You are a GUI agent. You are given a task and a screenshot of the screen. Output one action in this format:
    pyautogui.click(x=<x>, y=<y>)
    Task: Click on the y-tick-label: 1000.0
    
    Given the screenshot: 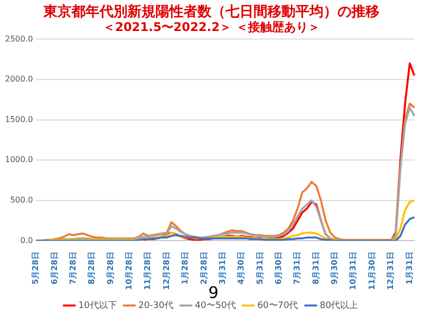 What is the action you would take?
    pyautogui.click(x=18, y=159)
    